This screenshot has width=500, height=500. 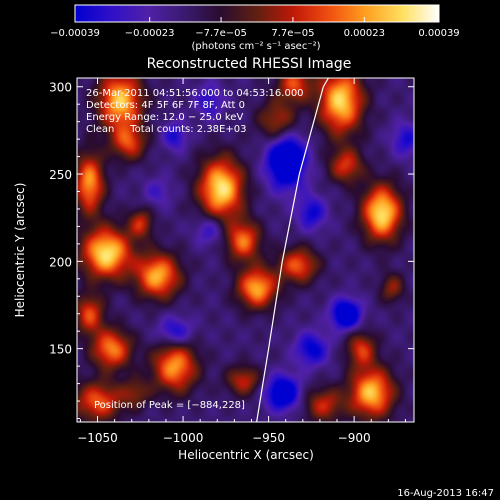 I want to click on colorbar-tick-label: 0.00023, so click(x=364, y=33).